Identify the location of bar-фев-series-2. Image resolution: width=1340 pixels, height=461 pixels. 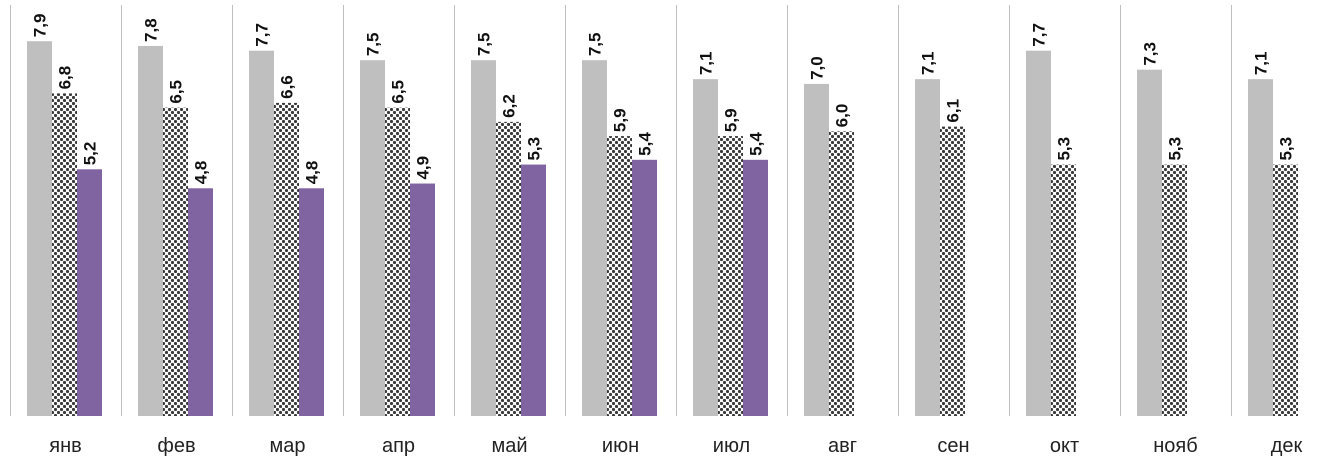
(175, 262).